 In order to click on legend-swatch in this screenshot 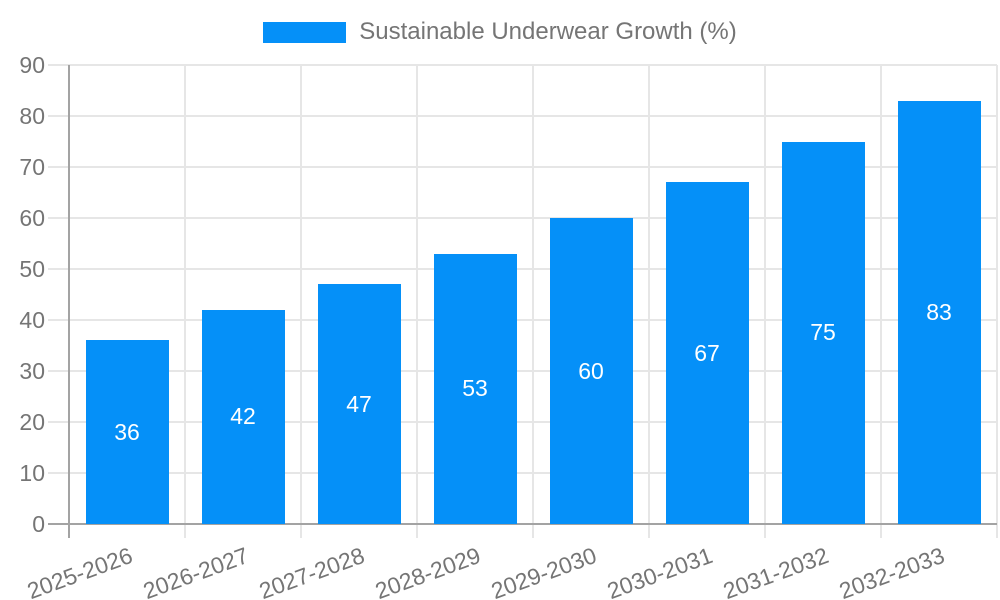, I will do `click(305, 32)`.